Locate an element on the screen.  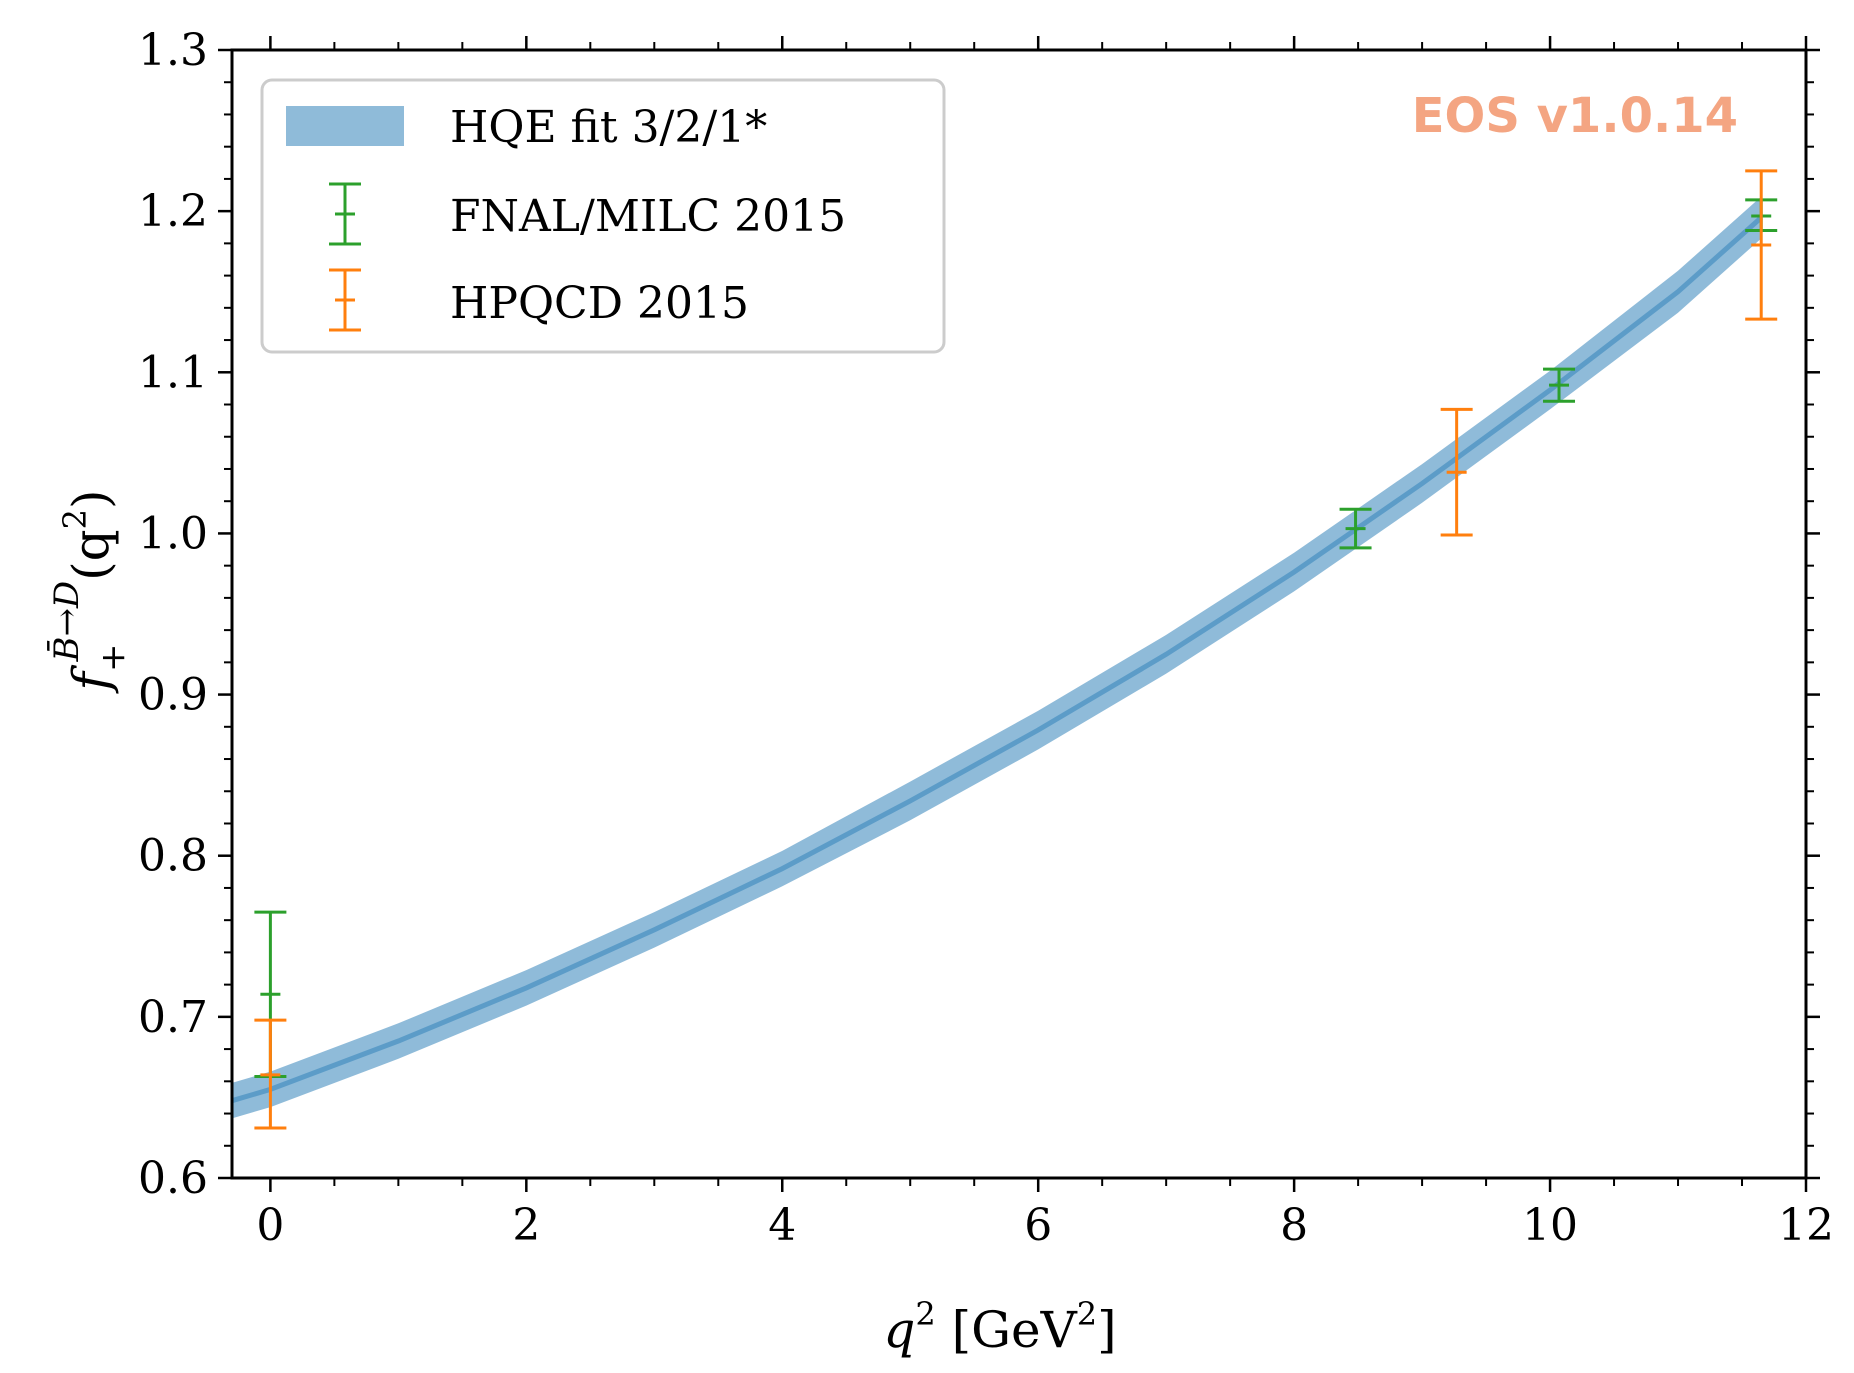
y-axis-label-arg-sup: 2 is located at coordinates (75, 519).